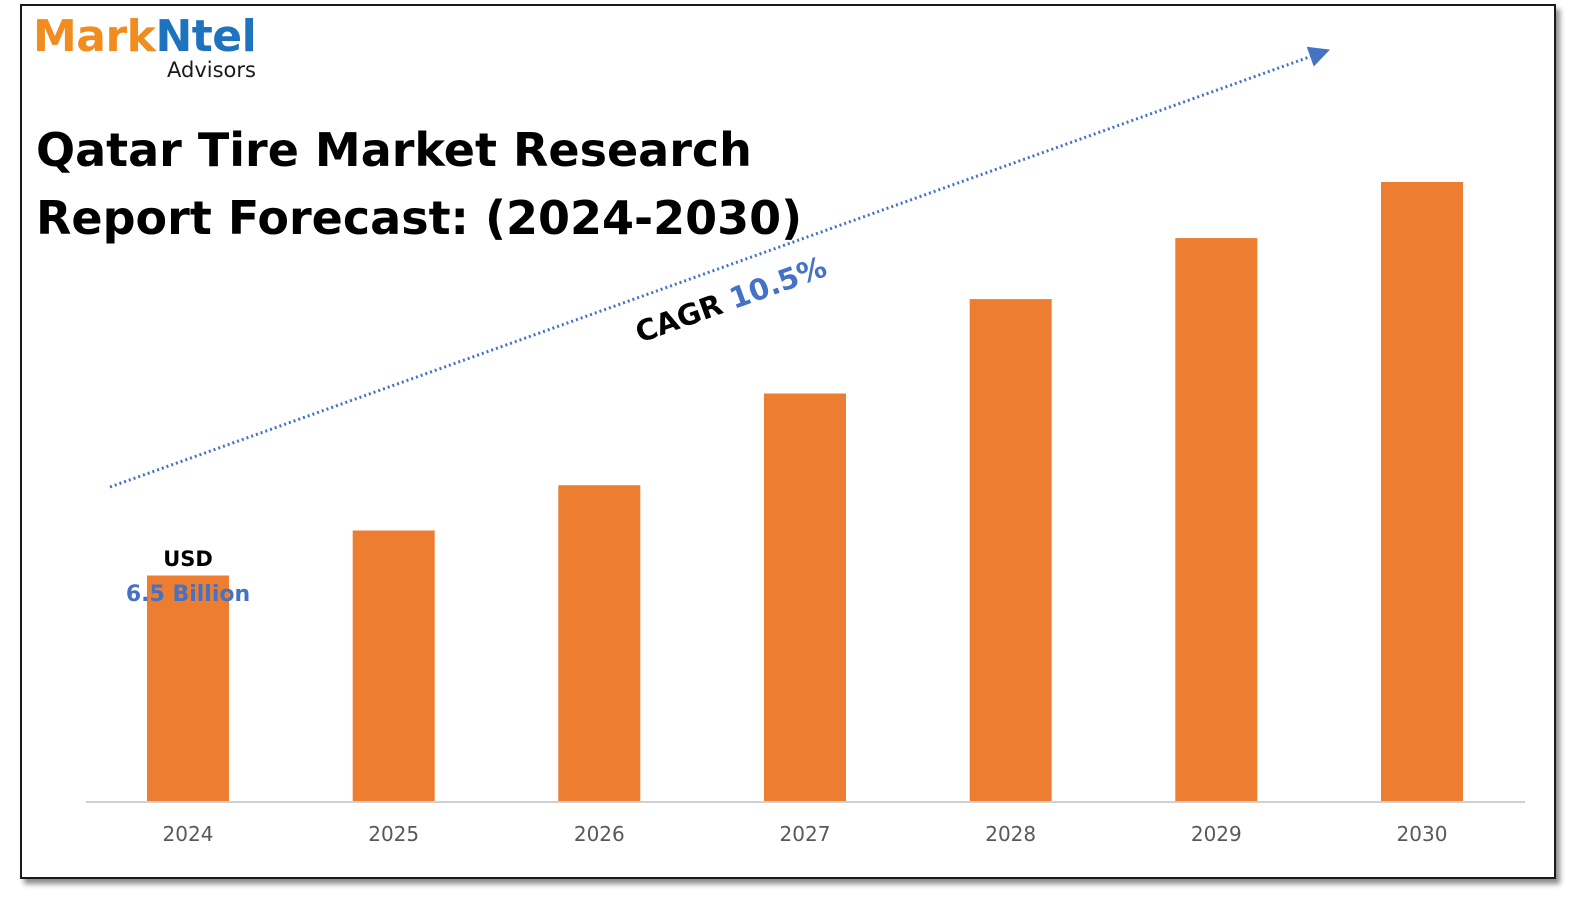  I want to click on first-bar-label-currency: USD, so click(188, 559).